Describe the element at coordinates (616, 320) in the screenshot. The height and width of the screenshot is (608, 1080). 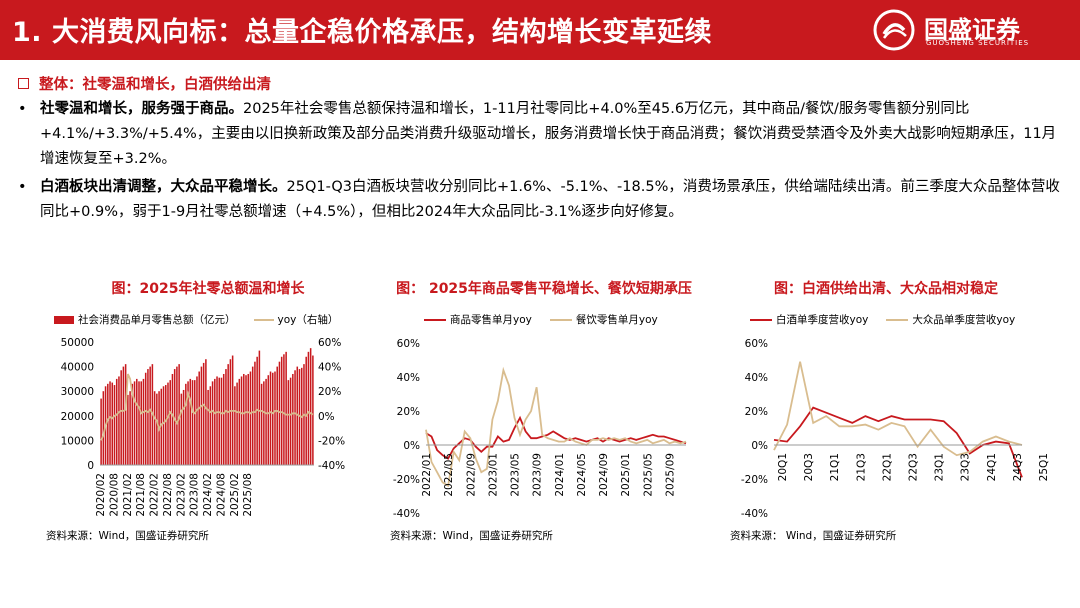
I see `legend-label: 餐饮零售单月yoy` at that location.